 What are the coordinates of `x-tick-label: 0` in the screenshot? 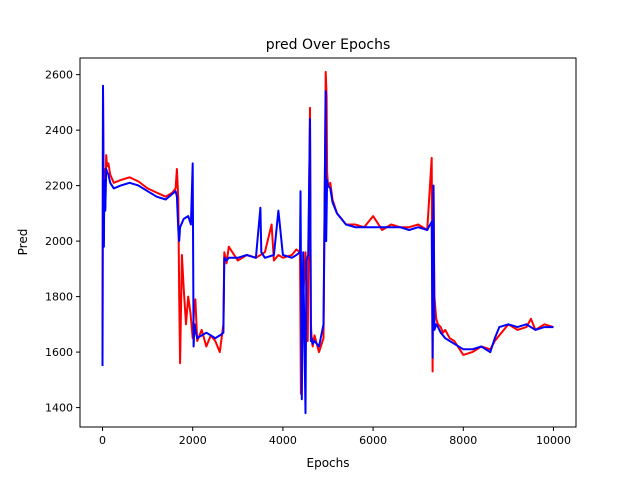 It's located at (102, 440).